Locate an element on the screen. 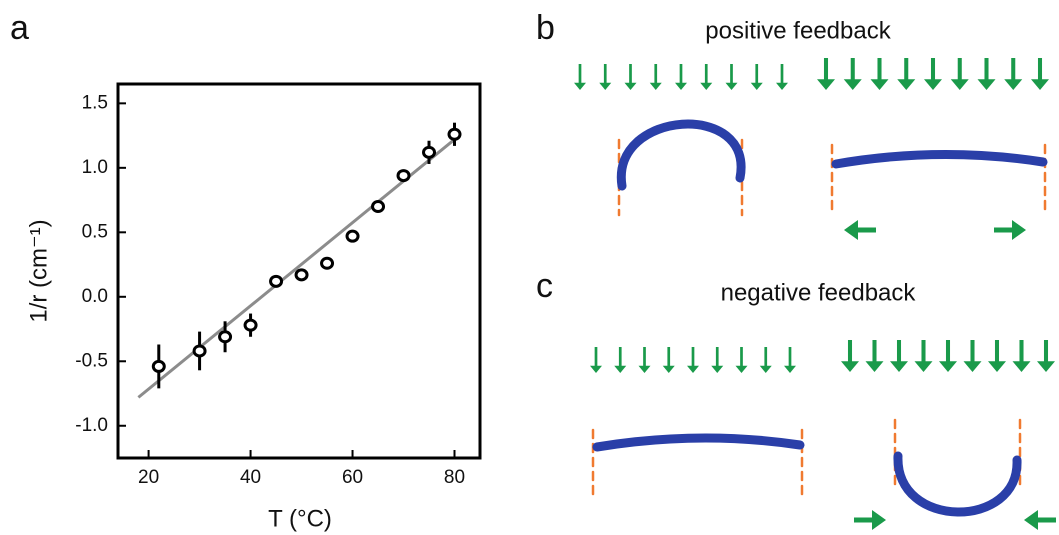  x-axis-label: T (°C) is located at coordinates (300, 518).